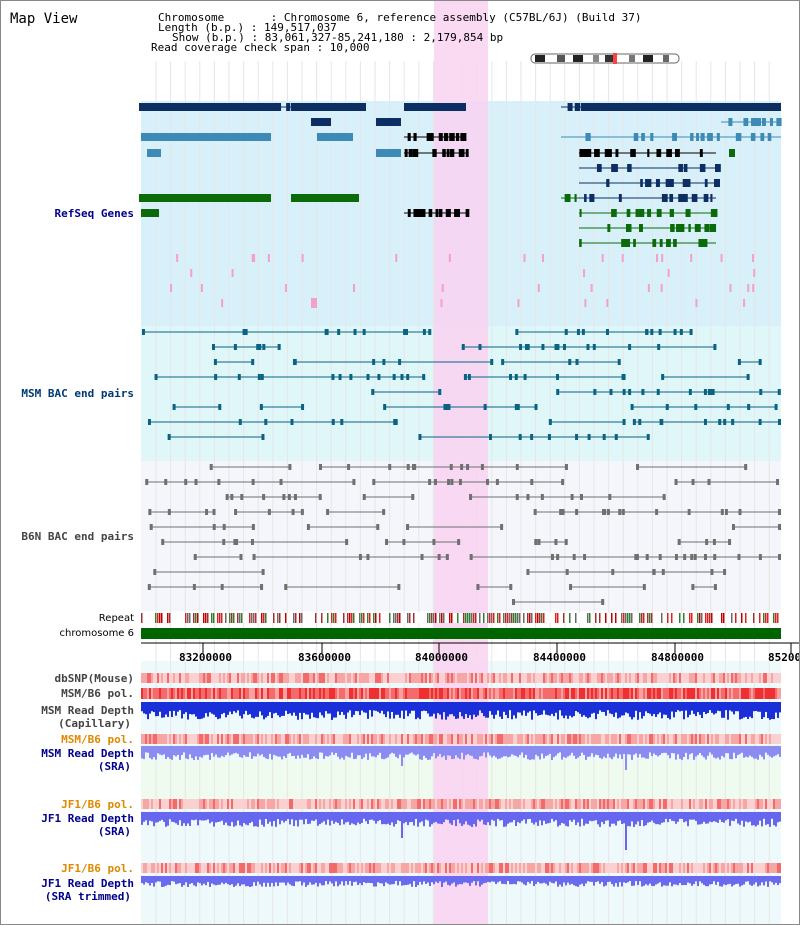 The height and width of the screenshot is (925, 800). Describe the element at coordinates (94, 213) in the screenshot. I see `track-label-refseq-genes: RefSeq Genes` at that location.